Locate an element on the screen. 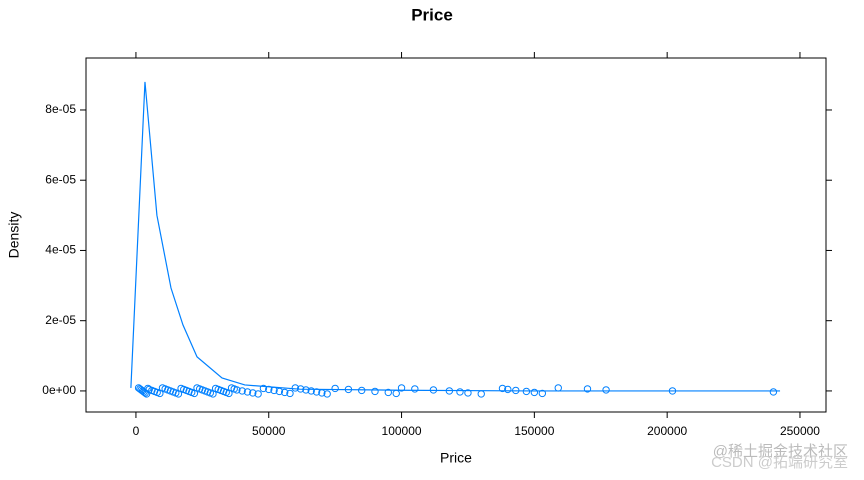 Image resolution: width=864 pixels, height=480 pixels. x-tick-label: 200000 is located at coordinates (667, 431).